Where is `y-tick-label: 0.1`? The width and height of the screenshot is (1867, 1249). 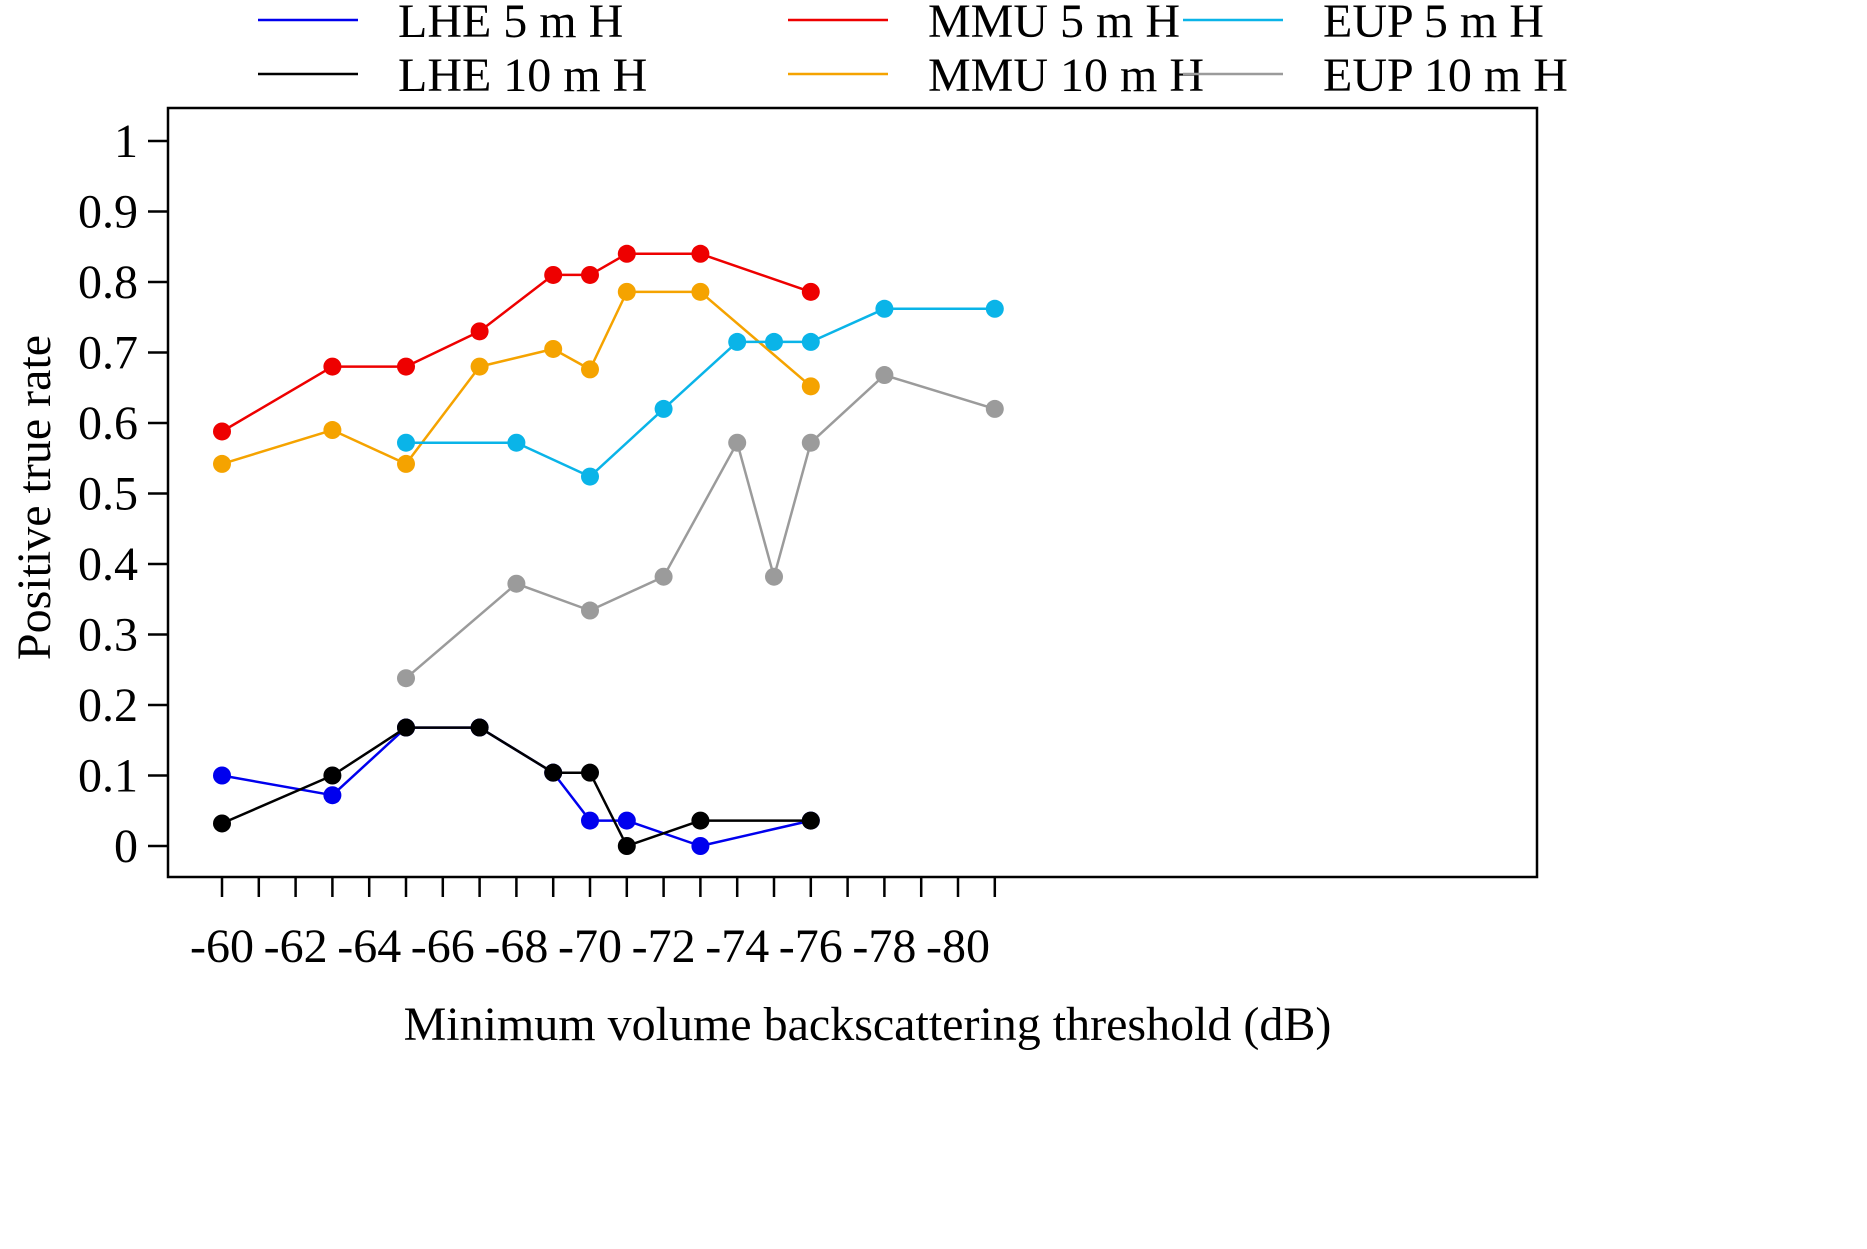 y-tick-label: 0.1 is located at coordinates (108, 776).